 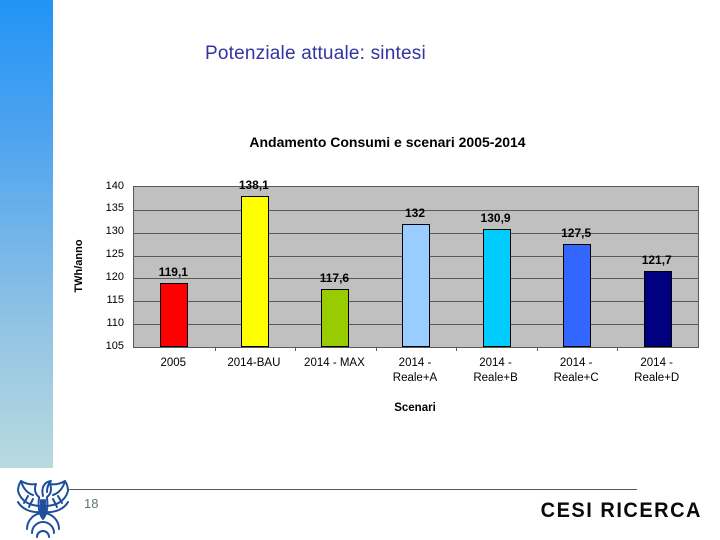 What do you see at coordinates (26, 234) in the screenshot?
I see `sidebar-gradient-band` at bounding box center [26, 234].